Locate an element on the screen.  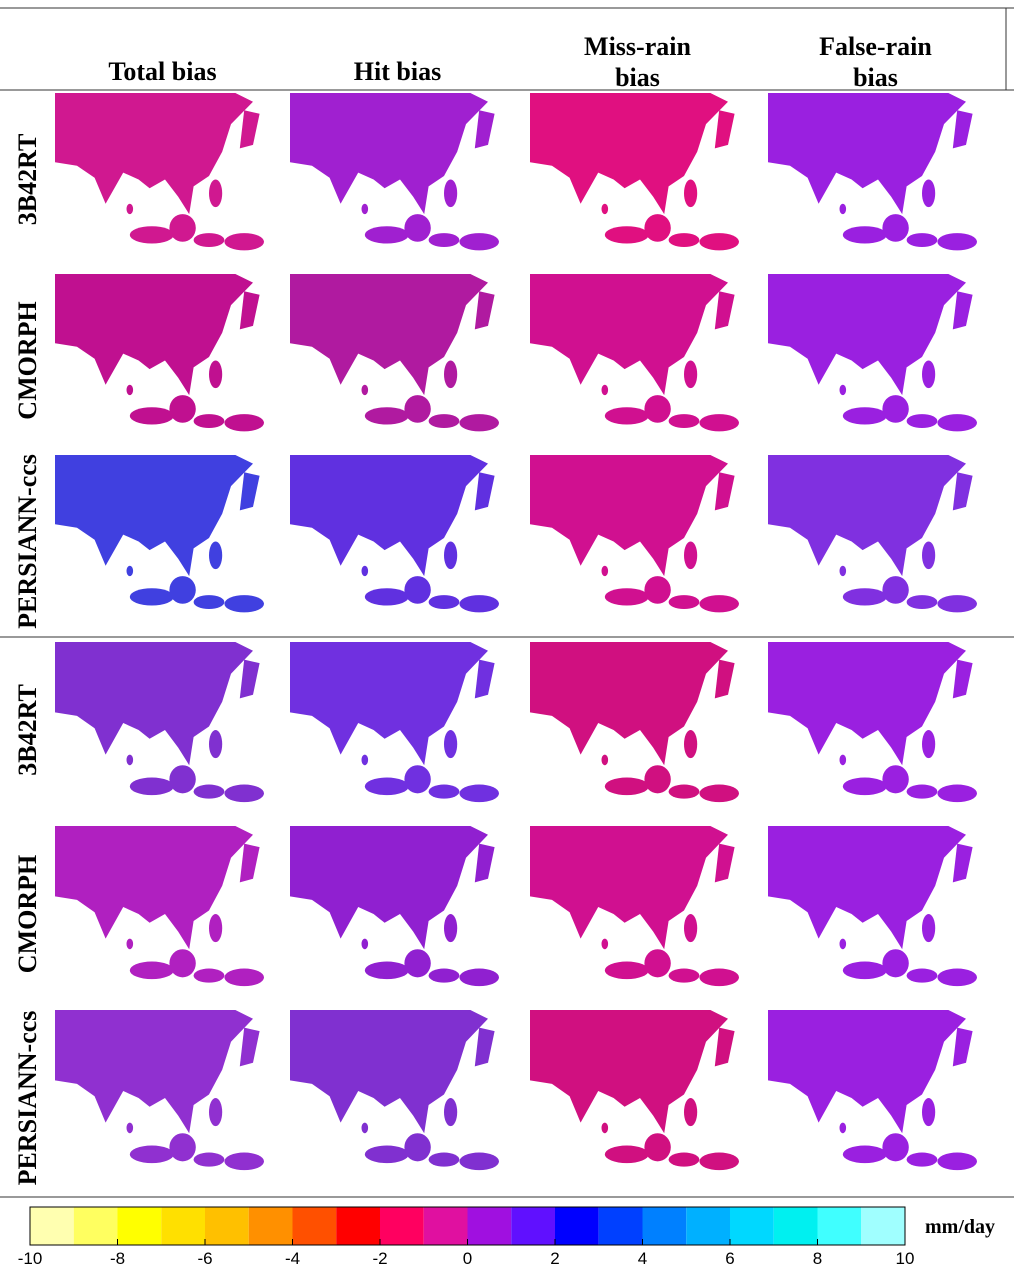
column-header: Miss-rain bias is located at coordinates (637, 62).